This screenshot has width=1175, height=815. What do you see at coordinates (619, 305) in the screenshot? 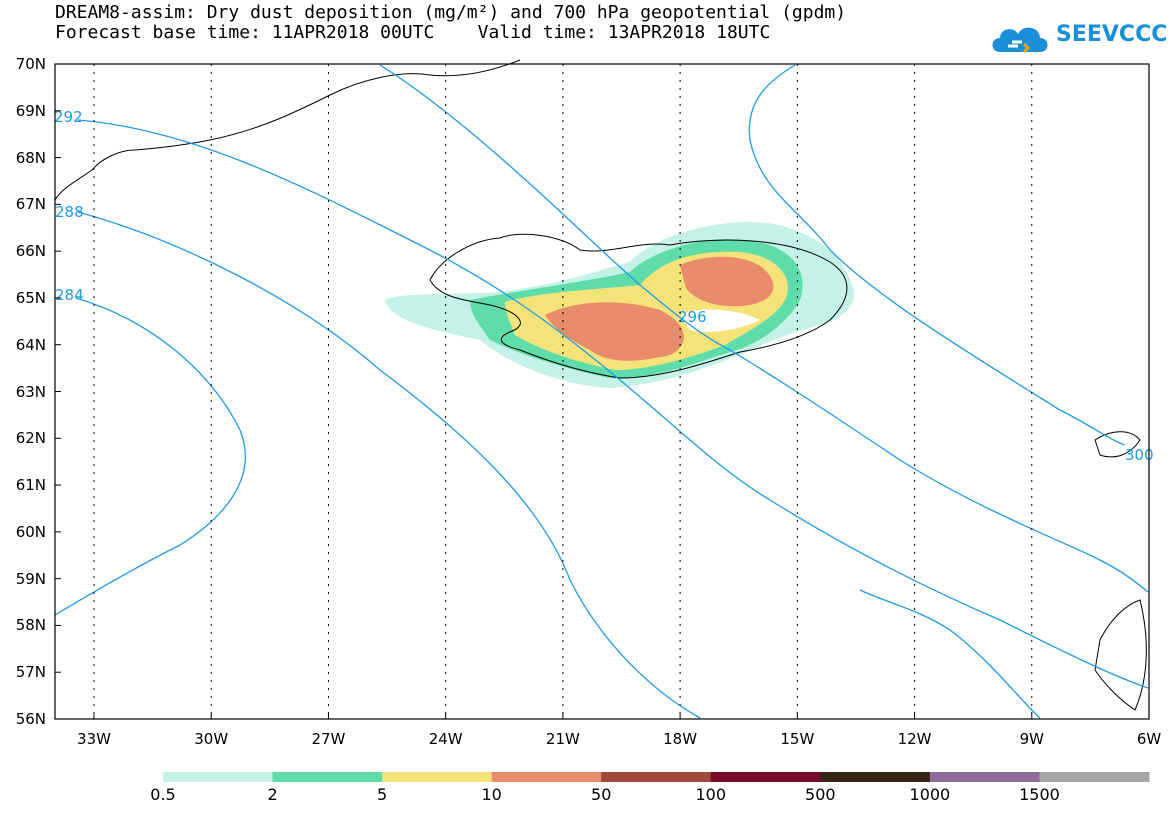
I see `dust-deposition-fill` at bounding box center [619, 305].